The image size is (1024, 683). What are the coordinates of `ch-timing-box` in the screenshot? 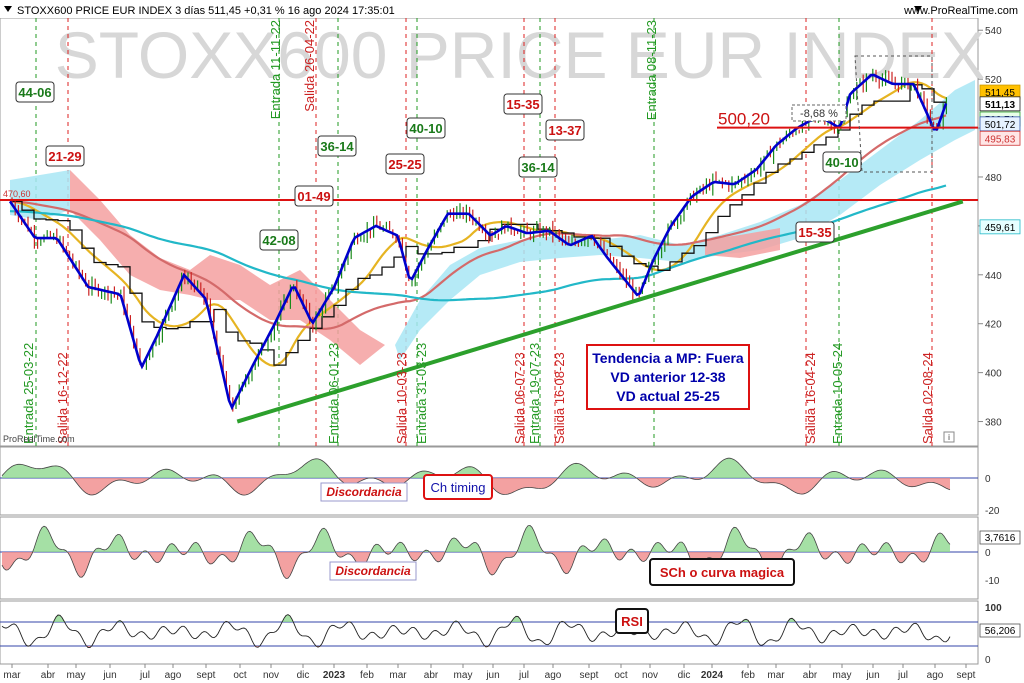 It's located at (458, 487).